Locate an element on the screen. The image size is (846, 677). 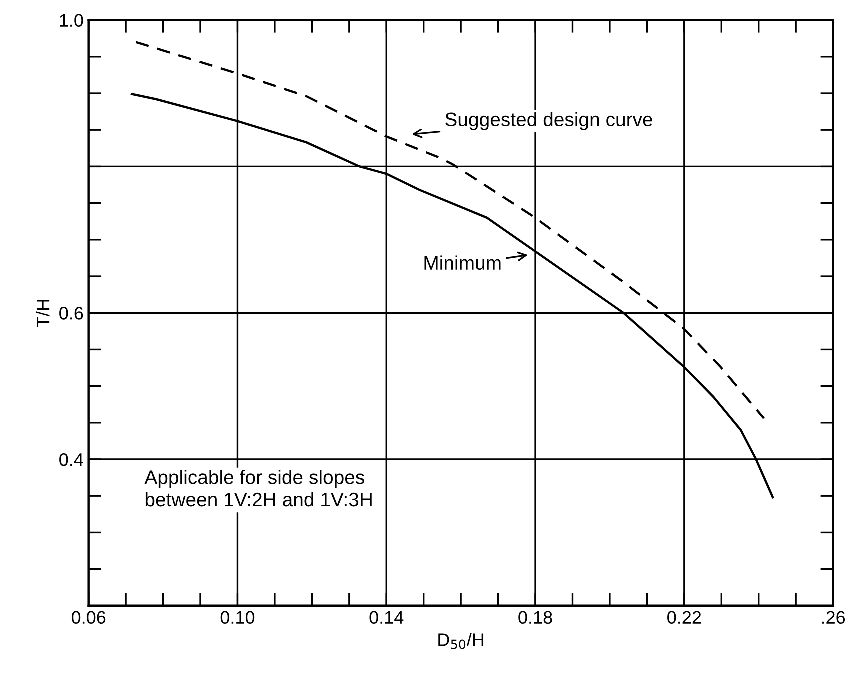
x-tick-label: 0.06 is located at coordinates (89, 617).